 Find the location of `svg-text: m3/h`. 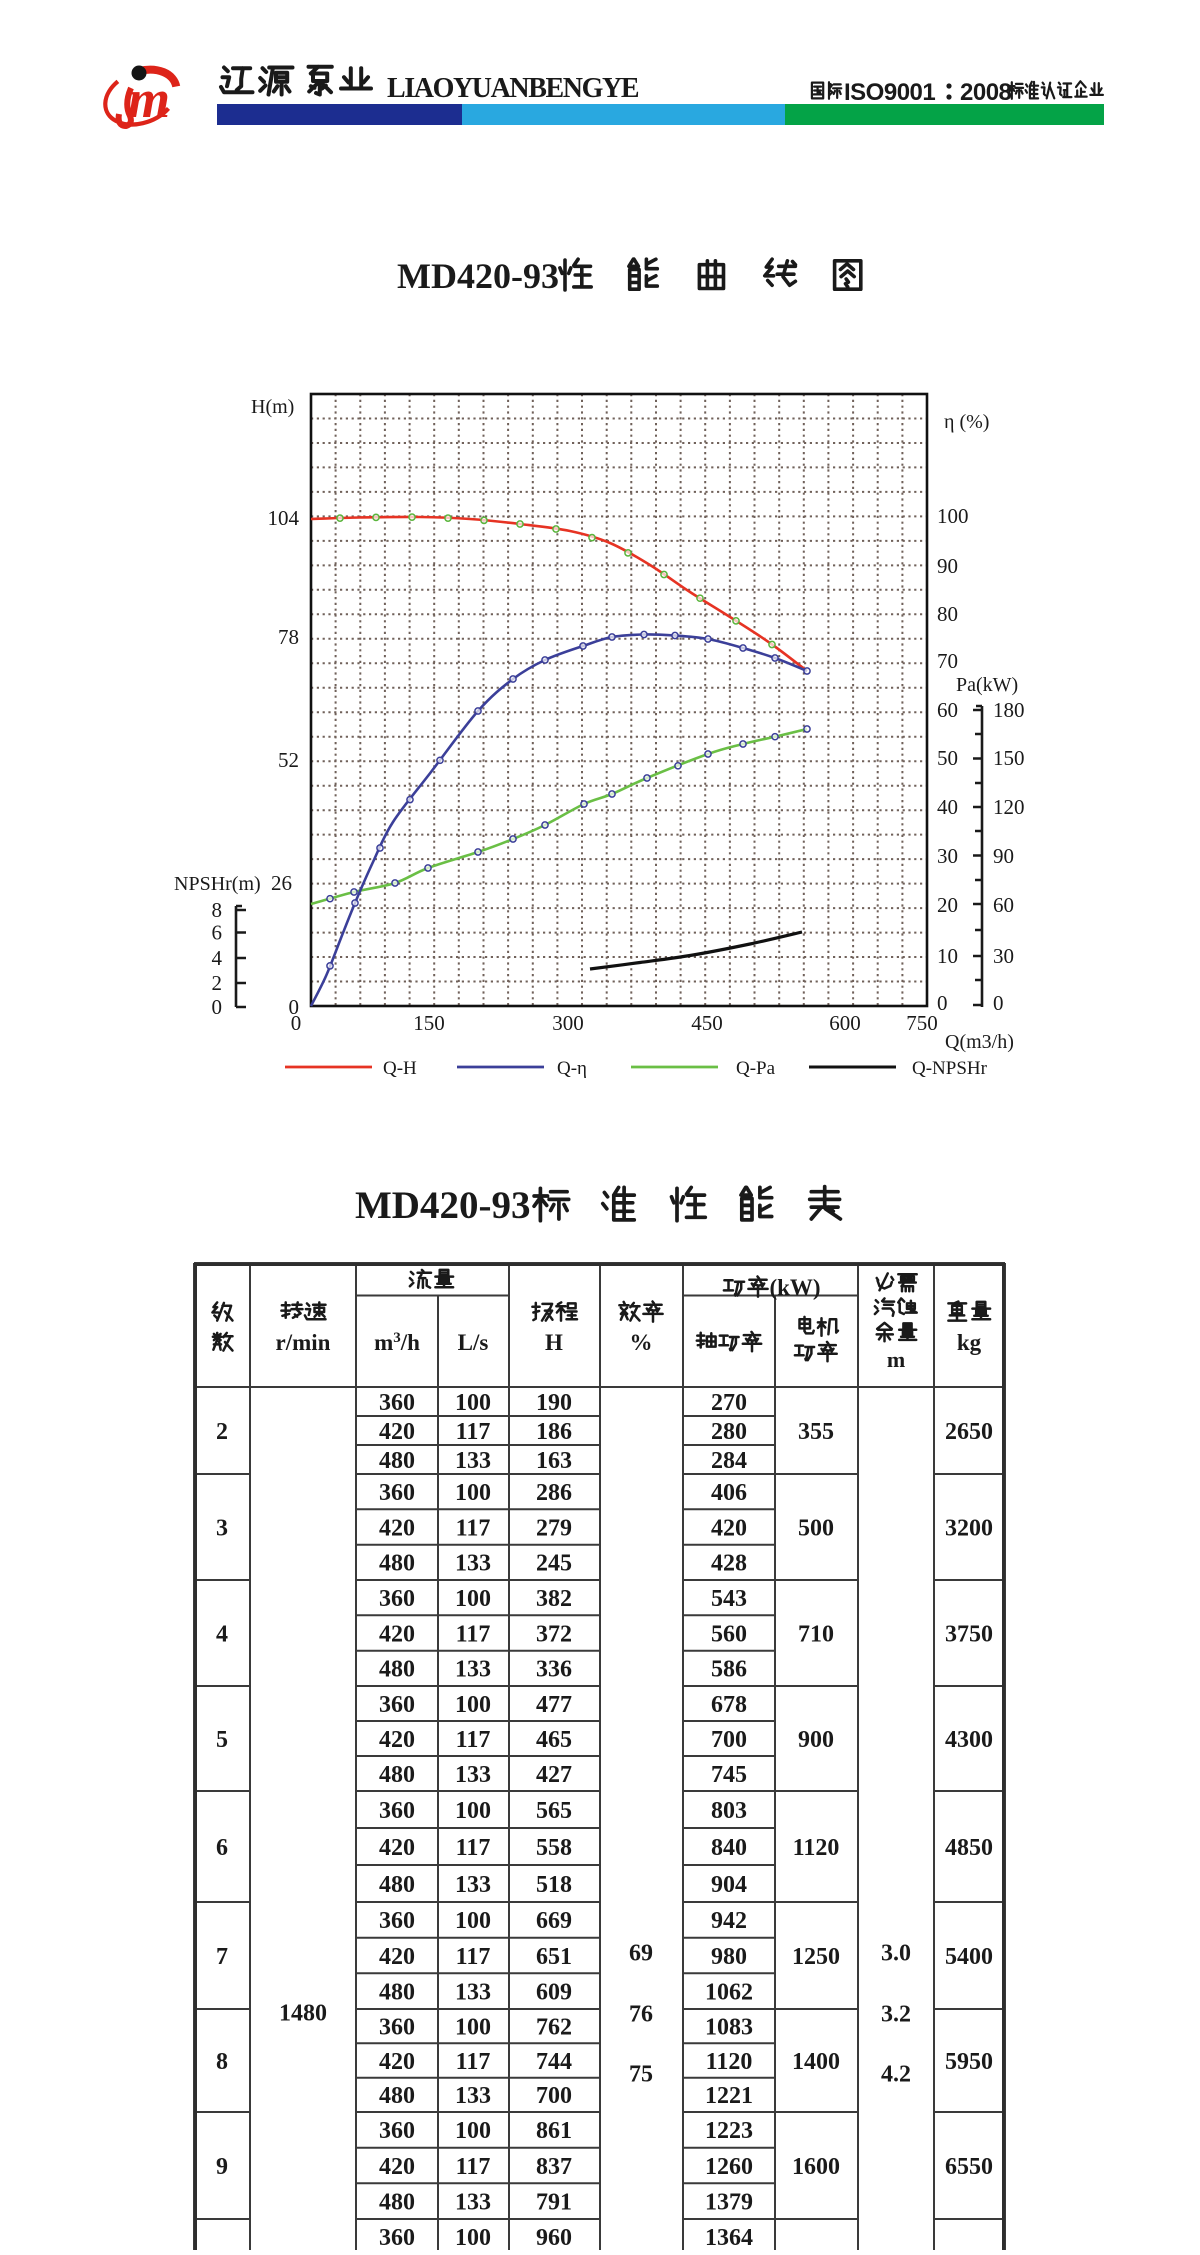

svg-text: m3/h is located at coordinates (397, 1342).